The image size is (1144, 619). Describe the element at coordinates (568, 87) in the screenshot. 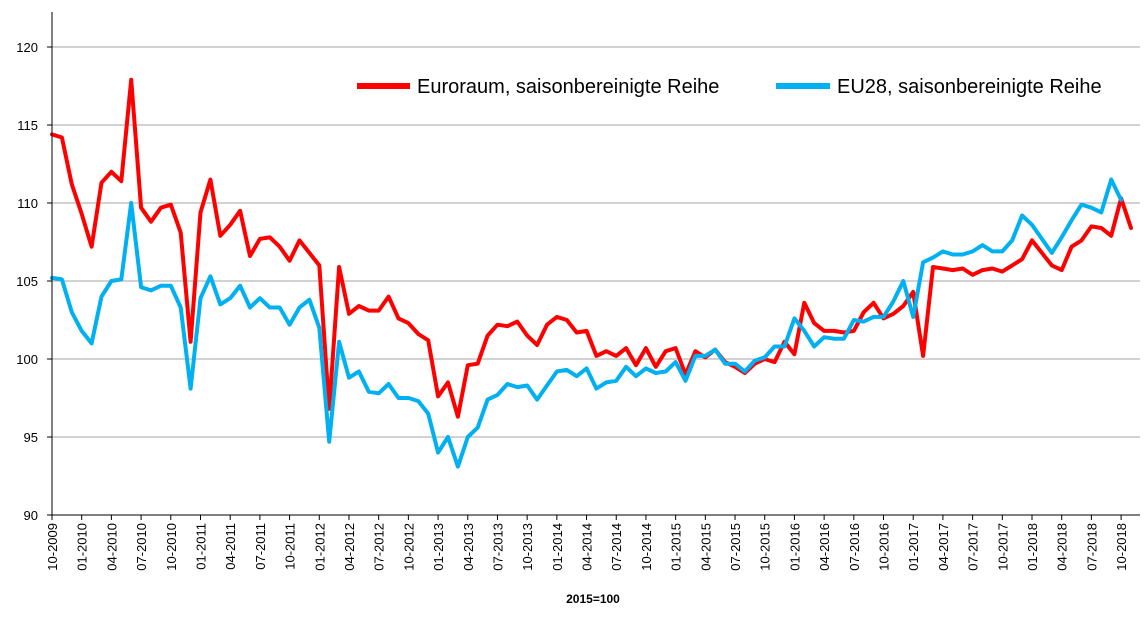

I see `legend-label-euroraum: Euroraum, saisonbereinigte Reihe` at that location.